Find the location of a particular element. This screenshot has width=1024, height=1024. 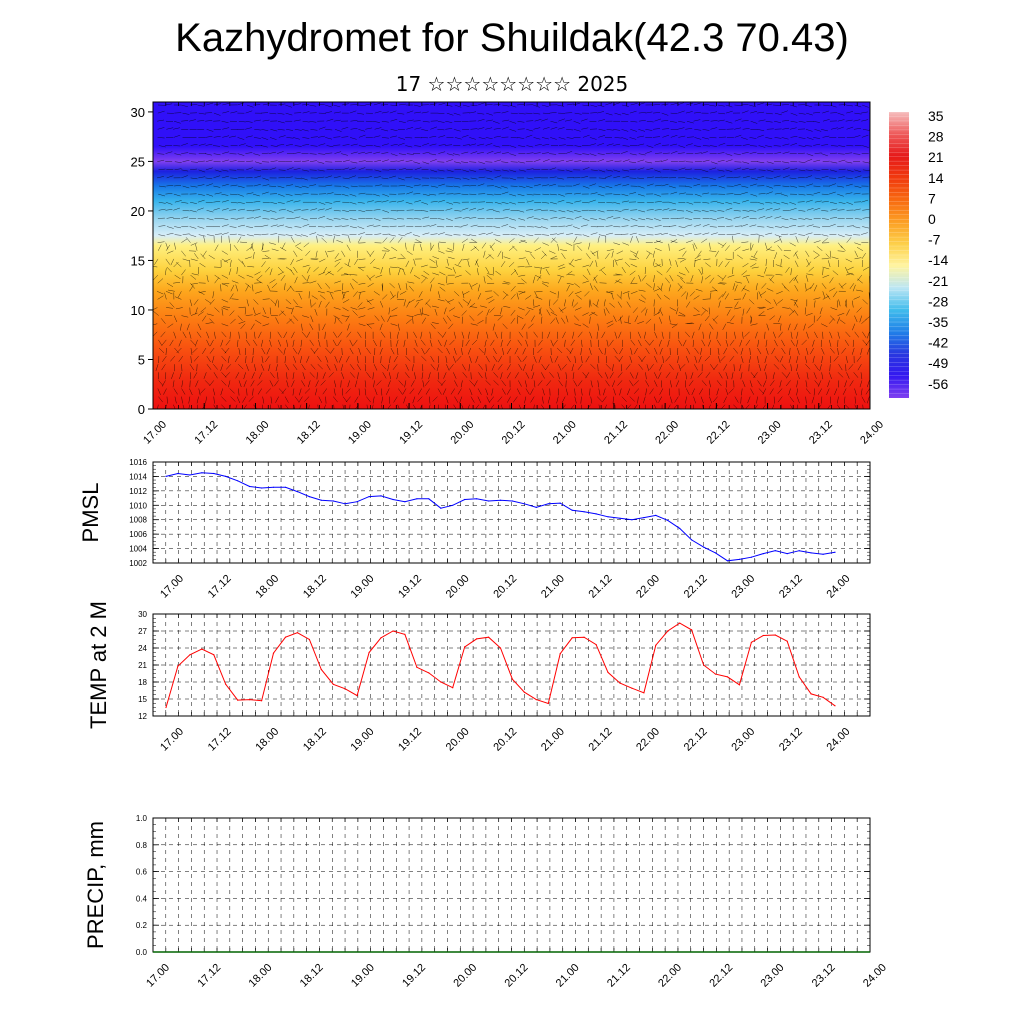

x-tick-label: 23.00 is located at coordinates (773, 976).